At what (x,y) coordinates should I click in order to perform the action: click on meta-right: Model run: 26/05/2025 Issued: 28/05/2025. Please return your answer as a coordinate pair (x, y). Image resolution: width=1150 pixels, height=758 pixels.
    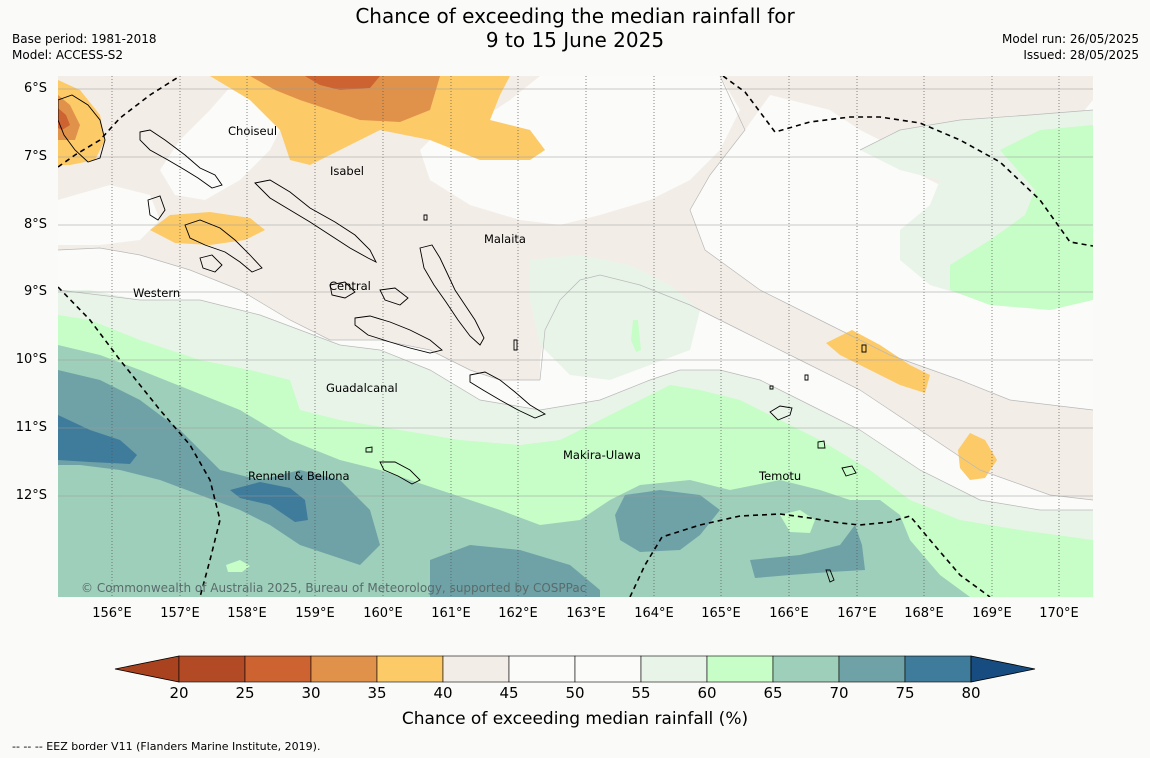
    Looking at the image, I should click on (1070, 47).